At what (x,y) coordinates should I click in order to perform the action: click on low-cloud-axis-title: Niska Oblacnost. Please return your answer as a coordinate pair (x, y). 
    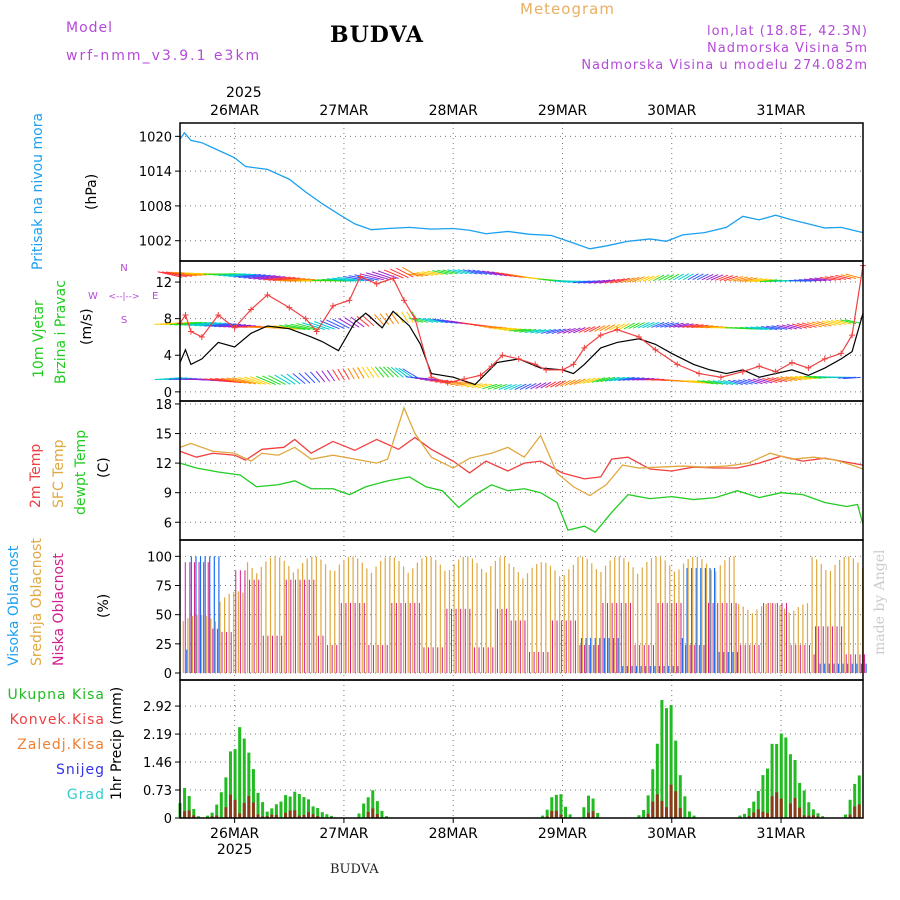
    Looking at the image, I should click on (59, 609).